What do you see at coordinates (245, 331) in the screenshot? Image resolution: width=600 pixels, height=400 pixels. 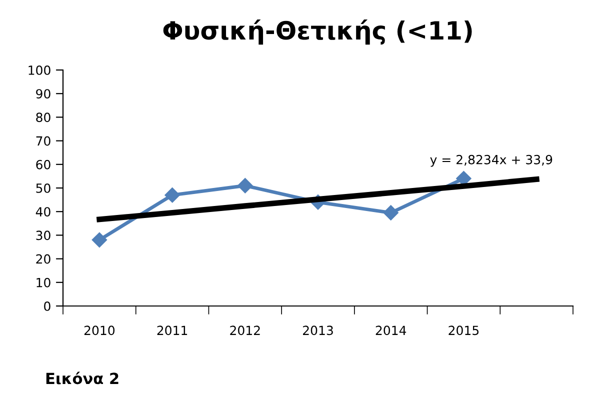 I see `x-tick-label: 2012` at bounding box center [245, 331].